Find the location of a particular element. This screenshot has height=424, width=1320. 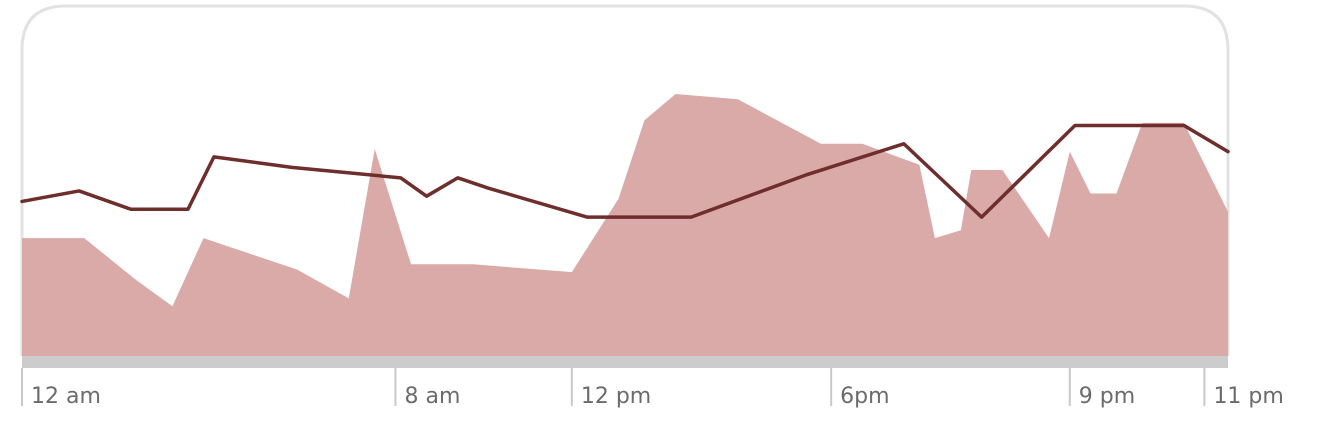

x-tick-label: 12 pm is located at coordinates (616, 396).